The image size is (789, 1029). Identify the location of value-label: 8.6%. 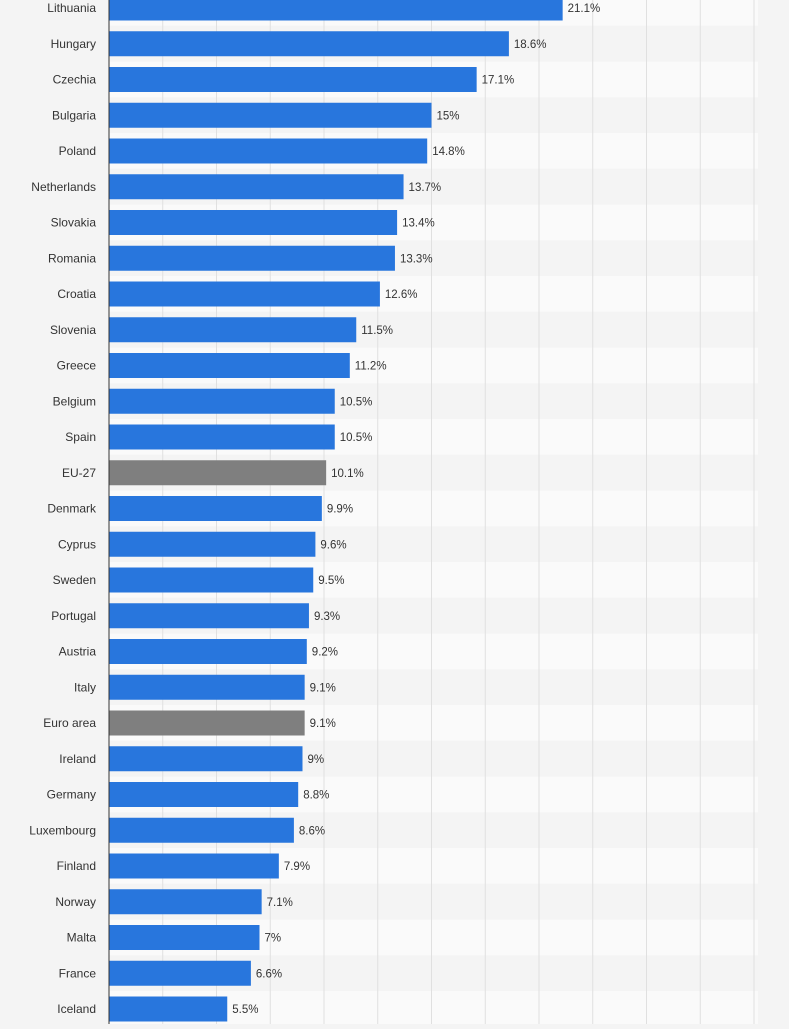
(312, 831).